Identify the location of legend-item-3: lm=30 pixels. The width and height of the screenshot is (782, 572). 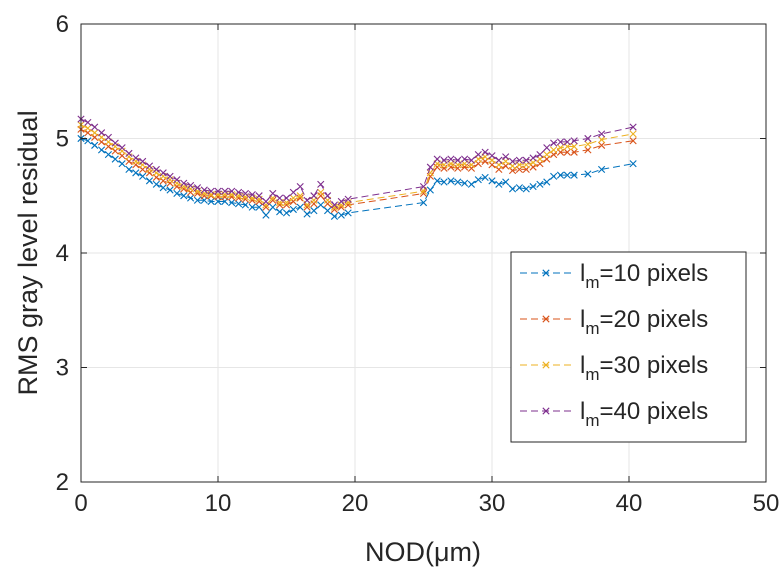
(614, 368).